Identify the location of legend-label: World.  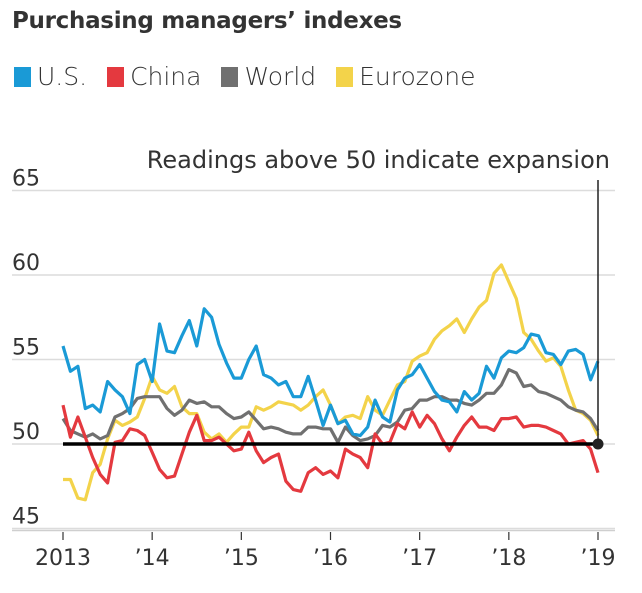
(280, 76).